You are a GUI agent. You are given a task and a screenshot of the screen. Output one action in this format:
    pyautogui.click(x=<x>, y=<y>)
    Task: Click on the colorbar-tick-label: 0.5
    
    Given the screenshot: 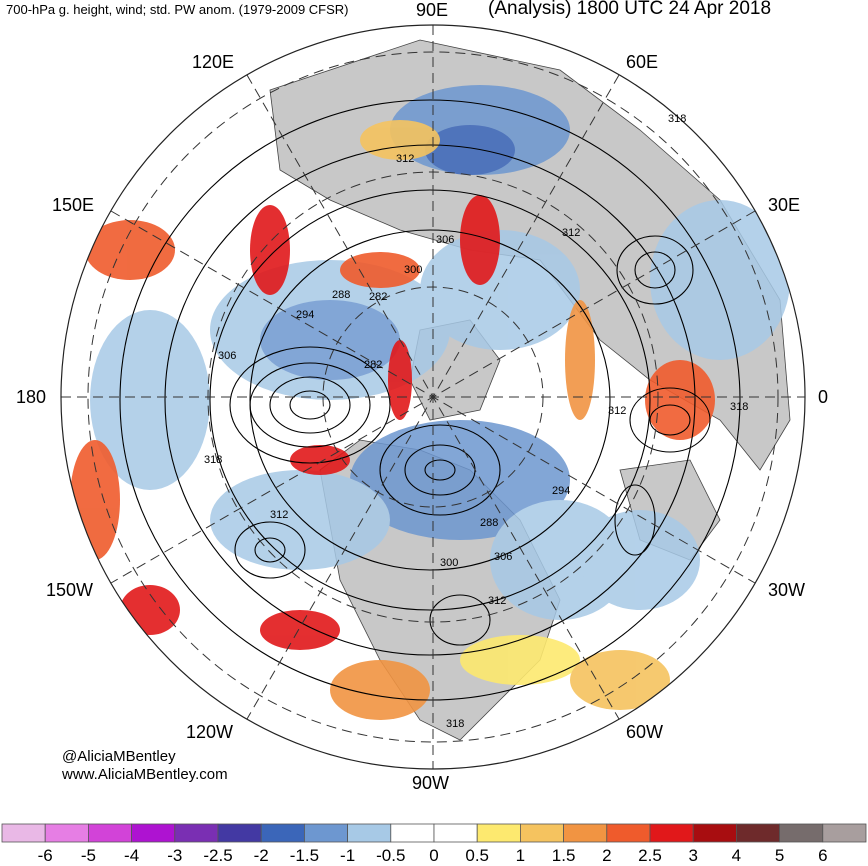 What is the action you would take?
    pyautogui.click(x=477, y=855)
    